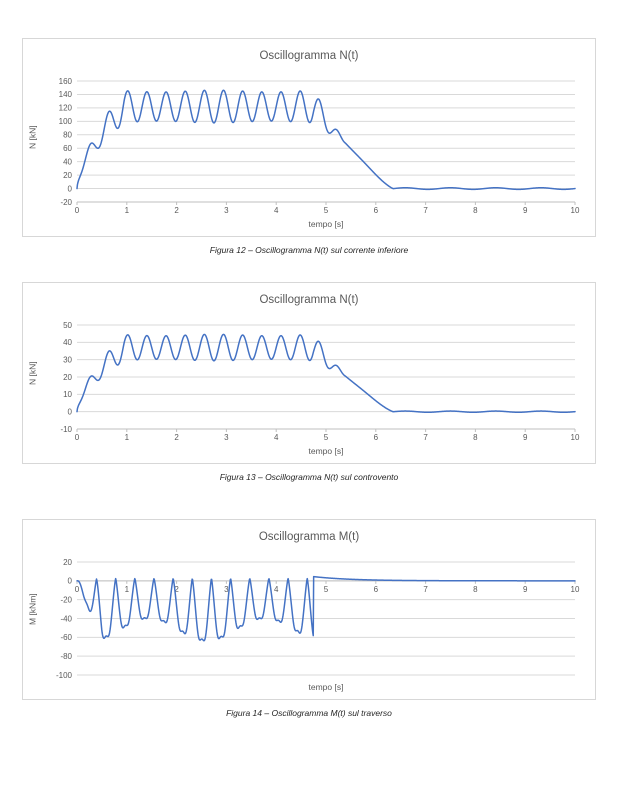 This screenshot has width=617, height=796. What do you see at coordinates (66, 108) in the screenshot?
I see `svg-text: 120` at bounding box center [66, 108].